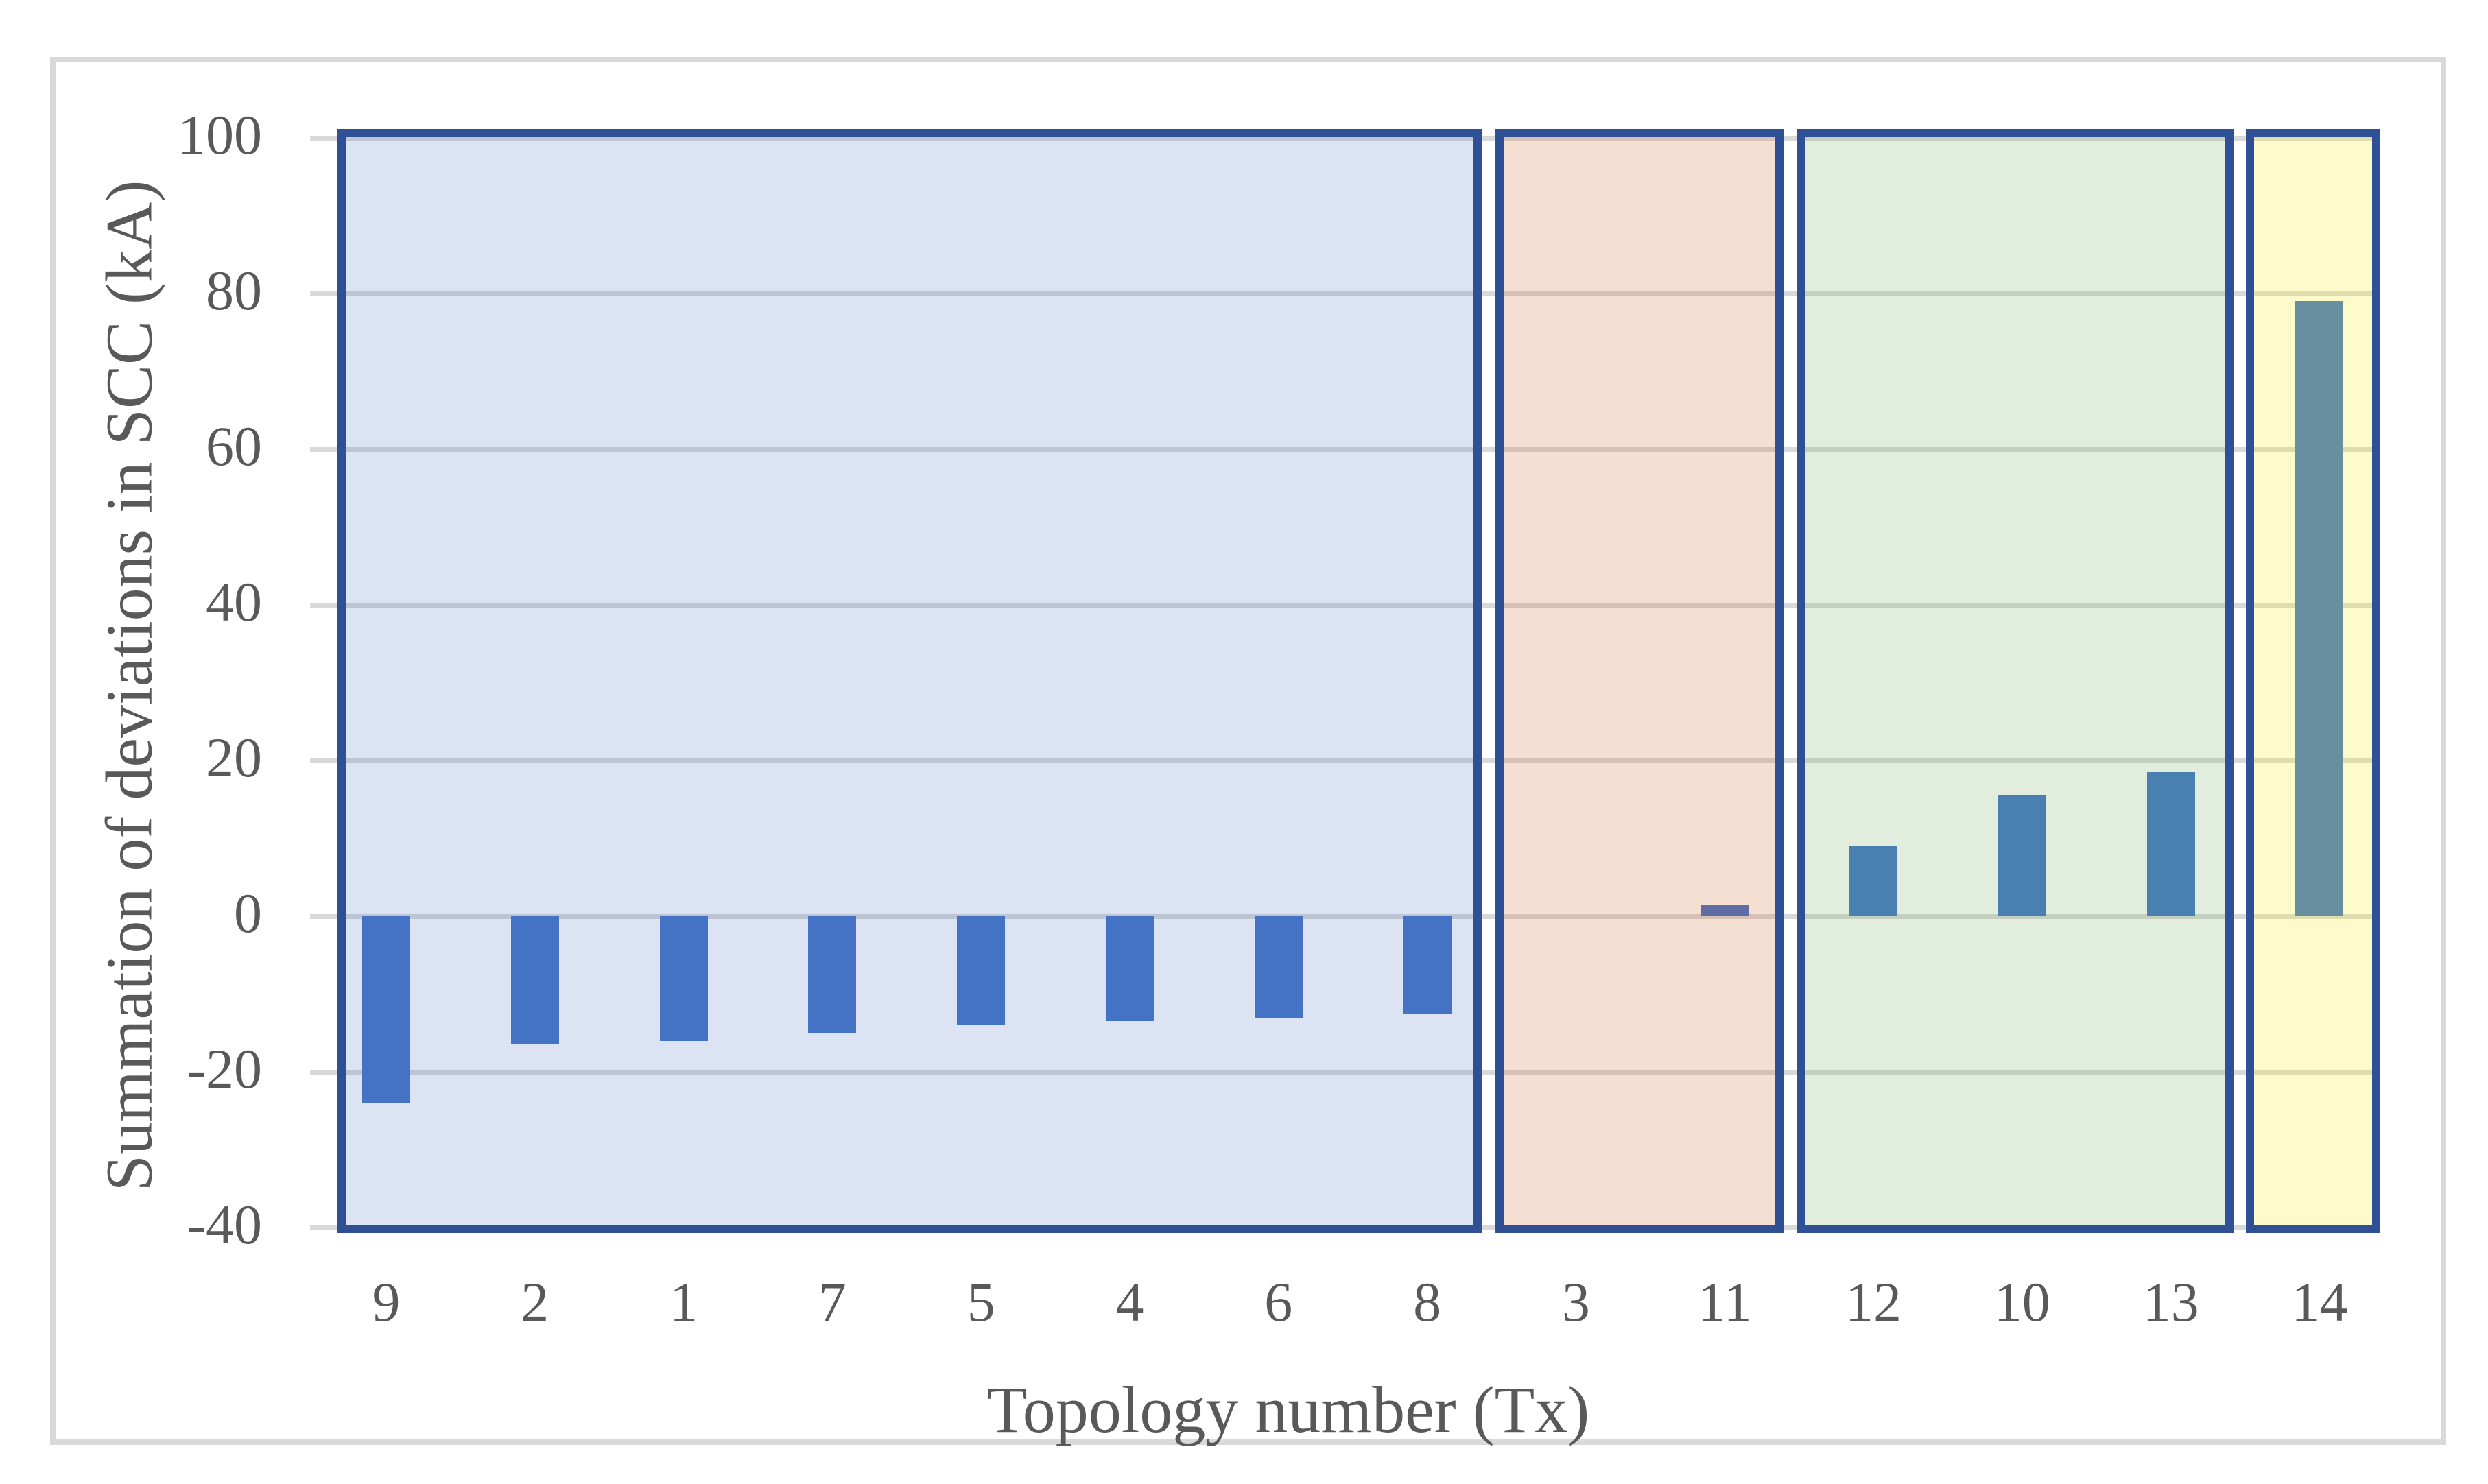 This screenshot has width=2488, height=1484. I want to click on y-axis-title: Summation of deviations in SCC (kA), so click(129, 686).